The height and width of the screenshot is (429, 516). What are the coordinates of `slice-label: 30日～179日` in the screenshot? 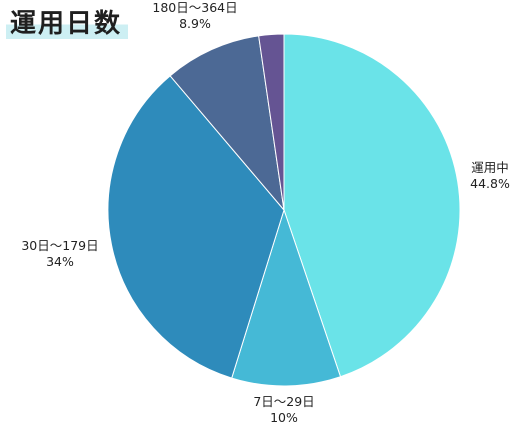 It's located at (59, 245).